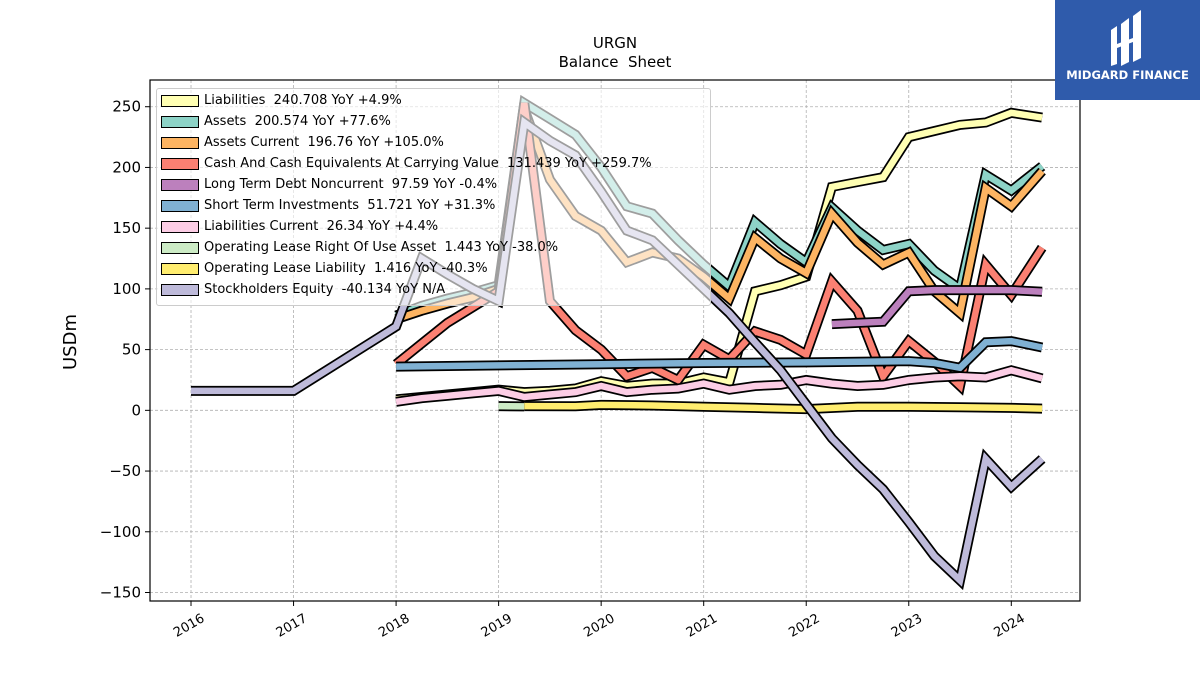  I want to click on x-tick-label: 2023, so click(907, 626).